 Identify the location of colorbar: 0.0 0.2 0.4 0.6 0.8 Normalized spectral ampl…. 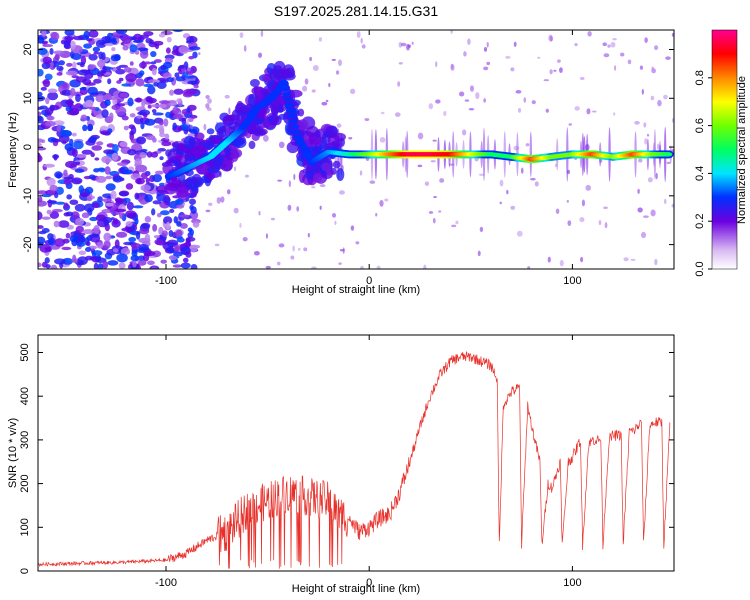
(721, 153).